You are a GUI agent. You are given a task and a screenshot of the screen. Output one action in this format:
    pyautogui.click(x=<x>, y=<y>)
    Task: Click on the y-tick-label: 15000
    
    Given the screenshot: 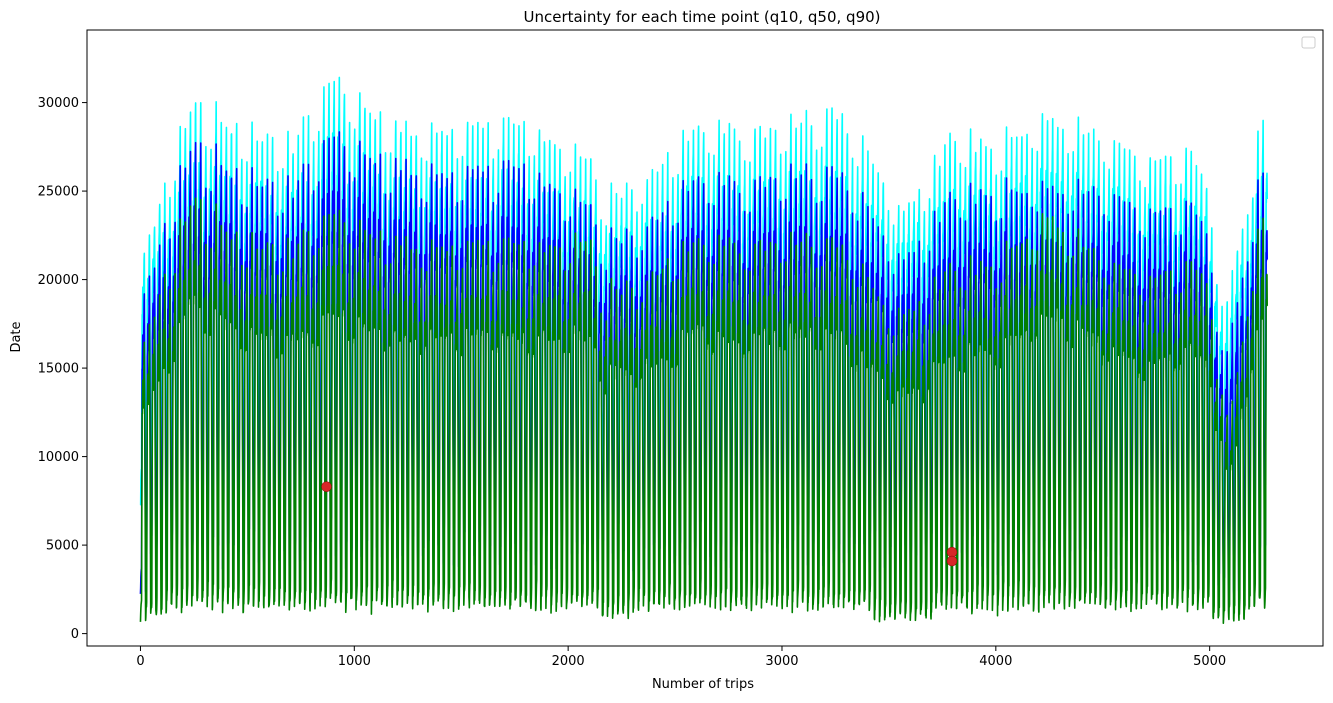 What is the action you would take?
    pyautogui.click(x=58, y=369)
    